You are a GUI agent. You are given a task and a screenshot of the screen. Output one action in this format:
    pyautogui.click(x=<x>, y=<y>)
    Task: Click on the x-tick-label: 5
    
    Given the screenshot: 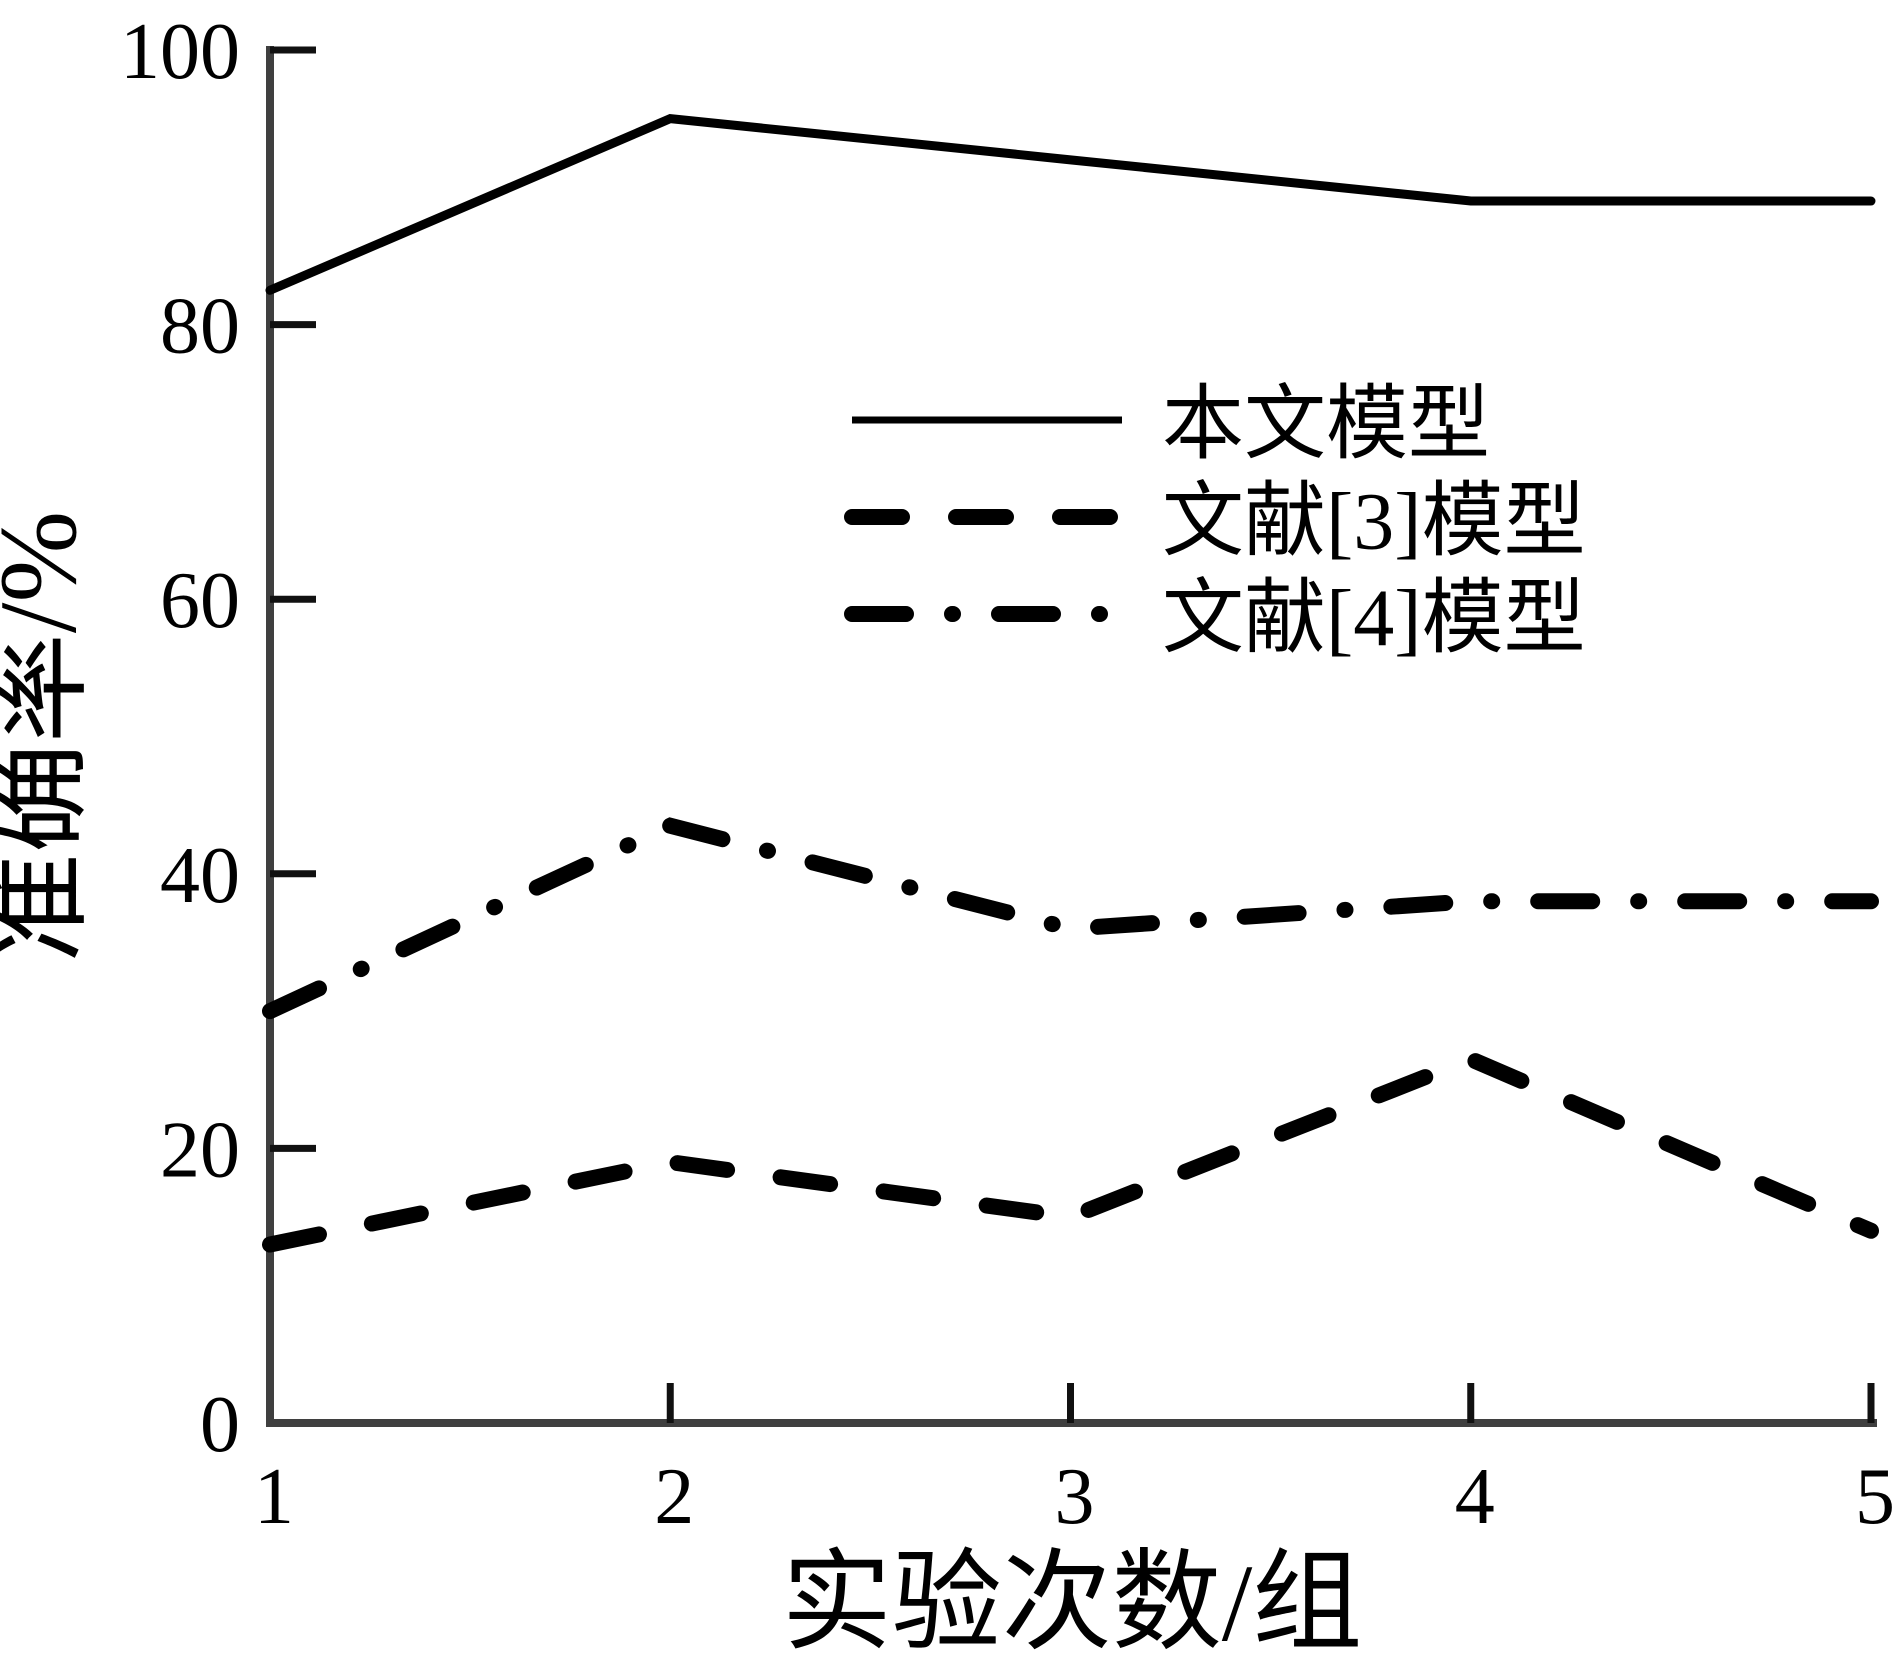 What is the action you would take?
    pyautogui.click(x=1875, y=1497)
    